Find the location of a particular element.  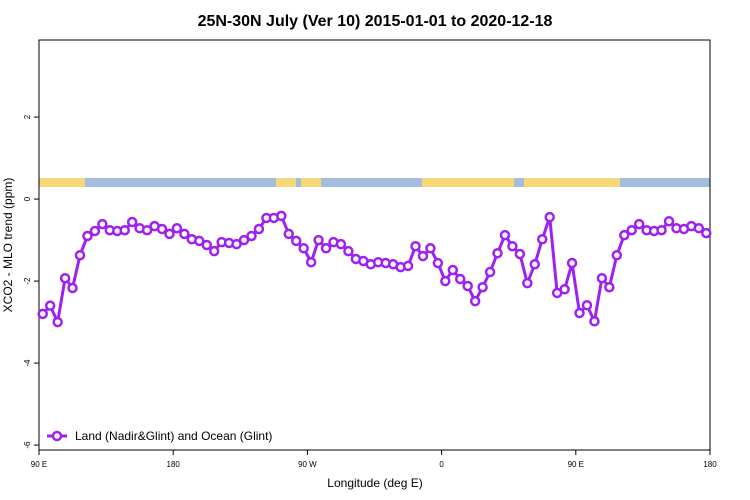

y-tick-label: 2 is located at coordinates (27, 116).